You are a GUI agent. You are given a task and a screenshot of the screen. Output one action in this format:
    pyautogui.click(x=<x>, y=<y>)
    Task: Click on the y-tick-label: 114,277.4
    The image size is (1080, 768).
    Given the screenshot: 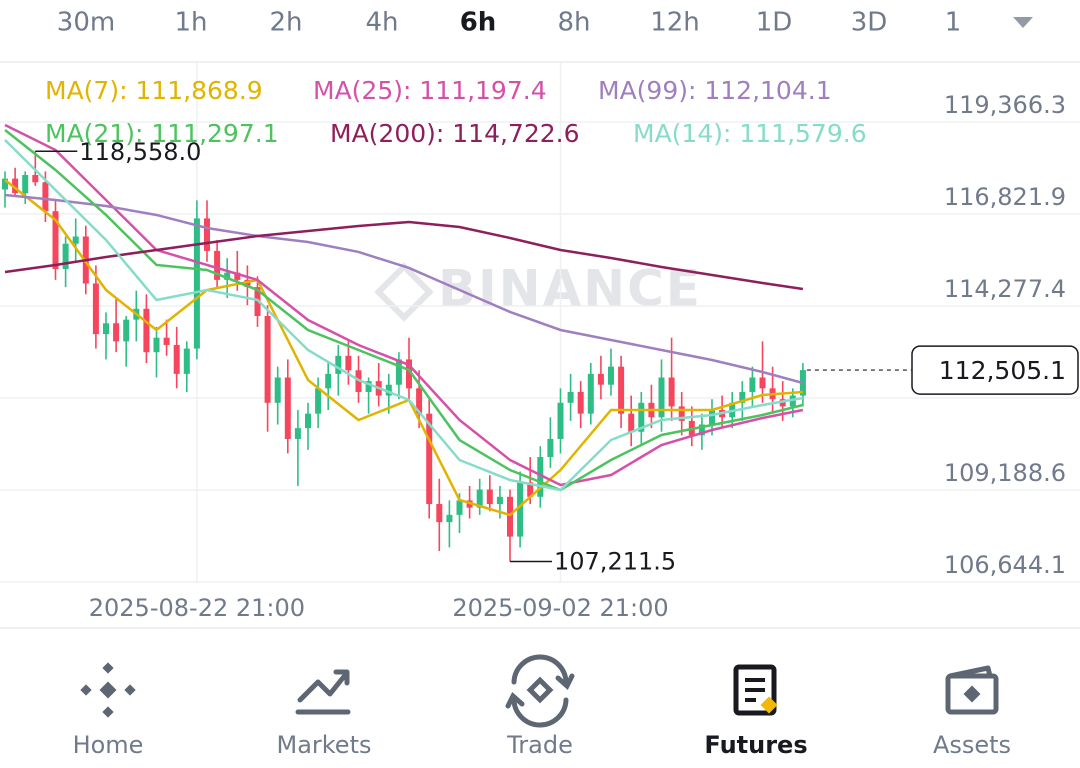 What is the action you would take?
    pyautogui.click(x=1005, y=289)
    